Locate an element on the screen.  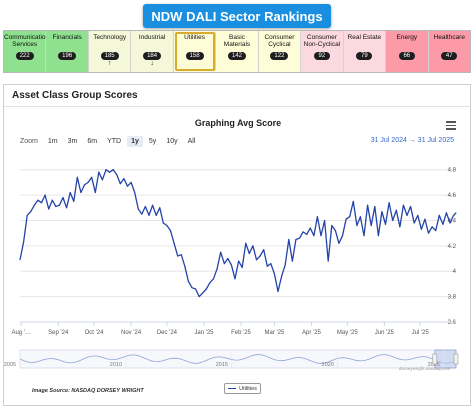
watermark: dorseywright.nasdaq.com is located at coordinates (425, 368).